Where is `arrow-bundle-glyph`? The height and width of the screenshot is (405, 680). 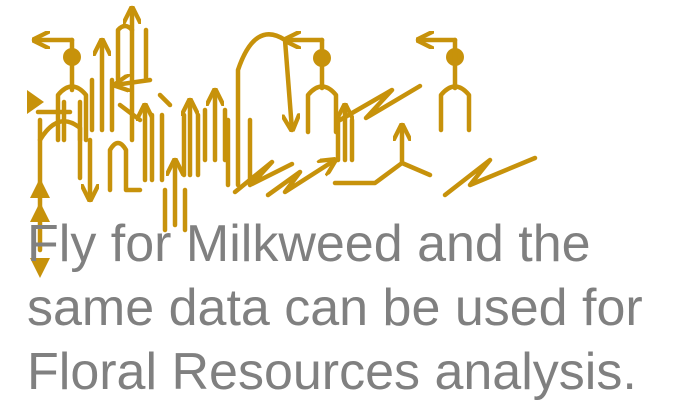 arrow-bundle-glyph is located at coordinates (121, 85).